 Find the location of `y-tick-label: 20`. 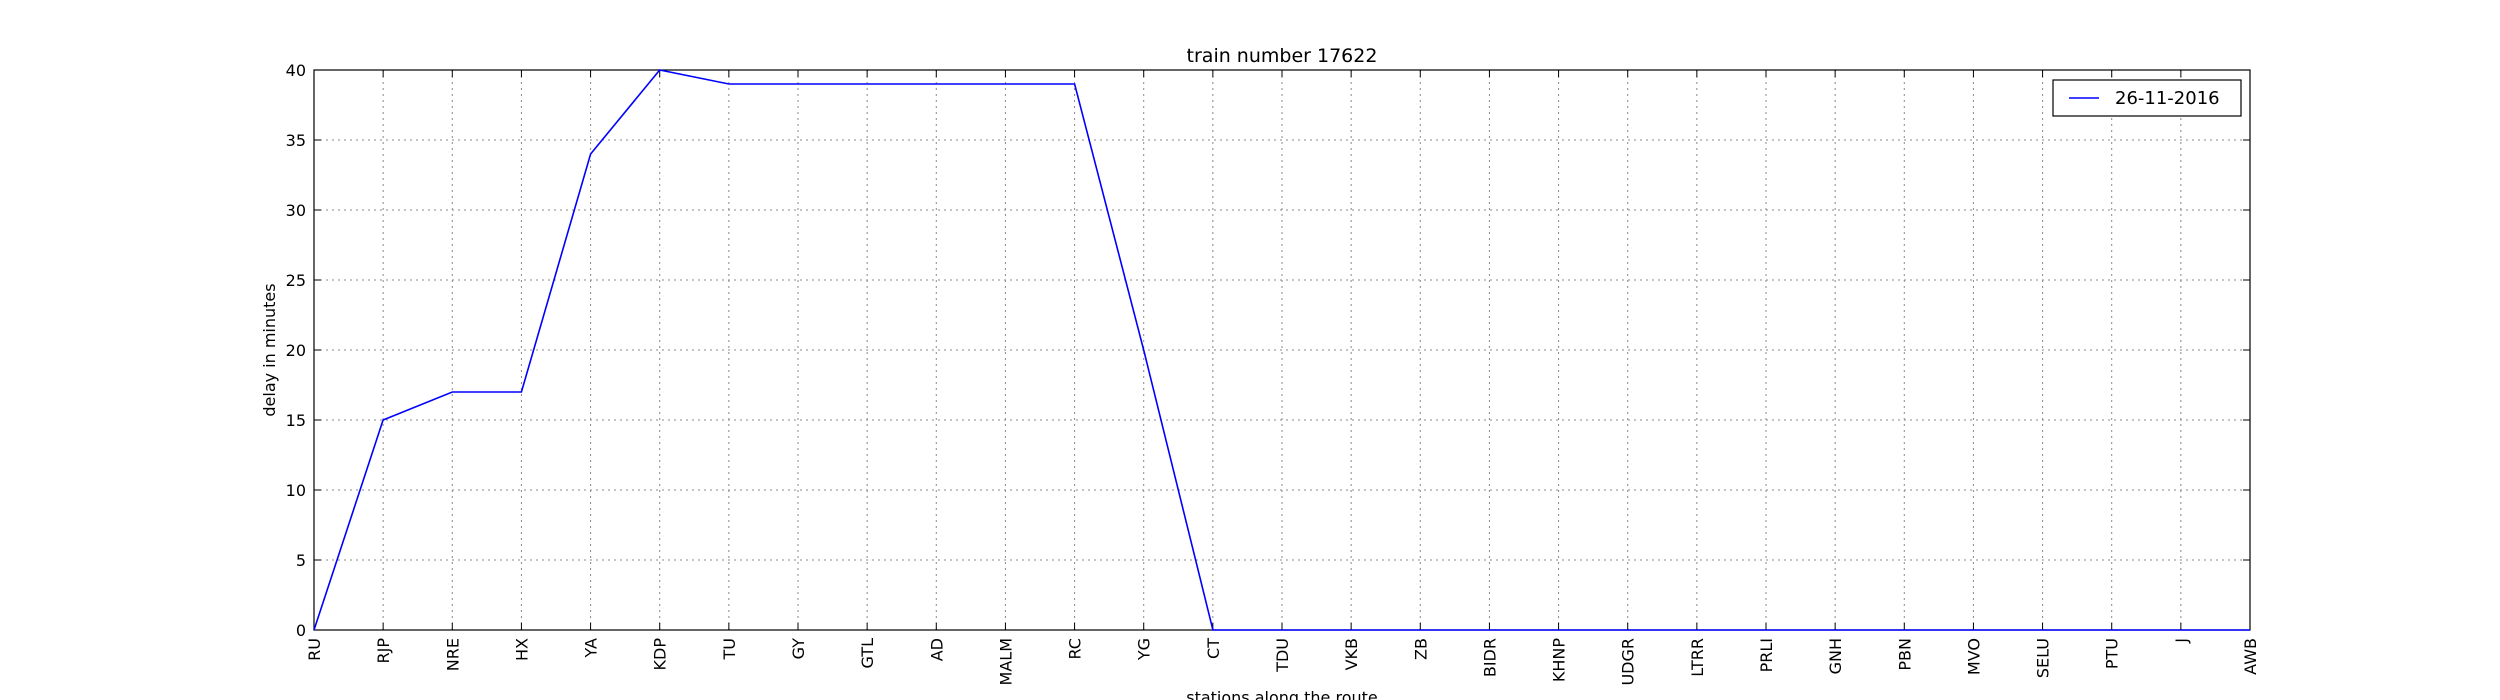

y-tick-label: 20 is located at coordinates (296, 350).